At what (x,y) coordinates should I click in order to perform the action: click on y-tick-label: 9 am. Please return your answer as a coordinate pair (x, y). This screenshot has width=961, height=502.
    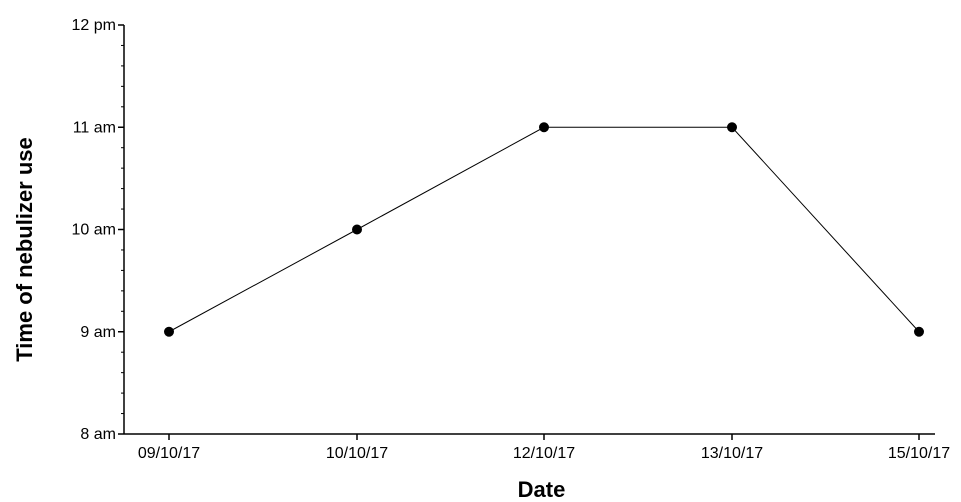
    Looking at the image, I should click on (98, 332).